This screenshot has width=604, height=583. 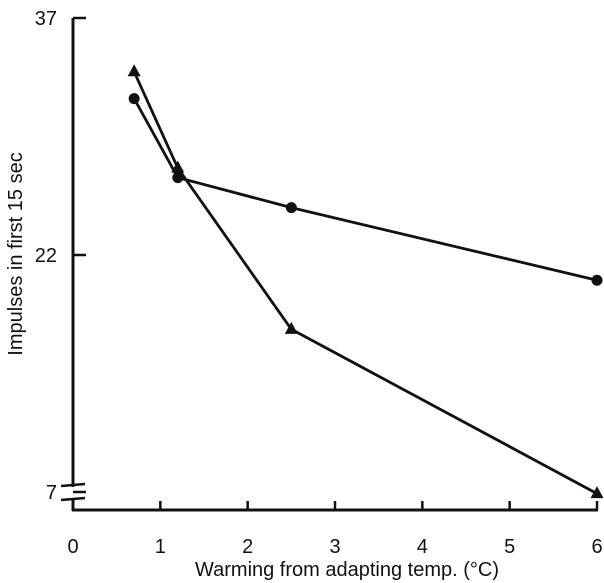 I want to click on x-tick-label: 6, so click(x=596, y=547).